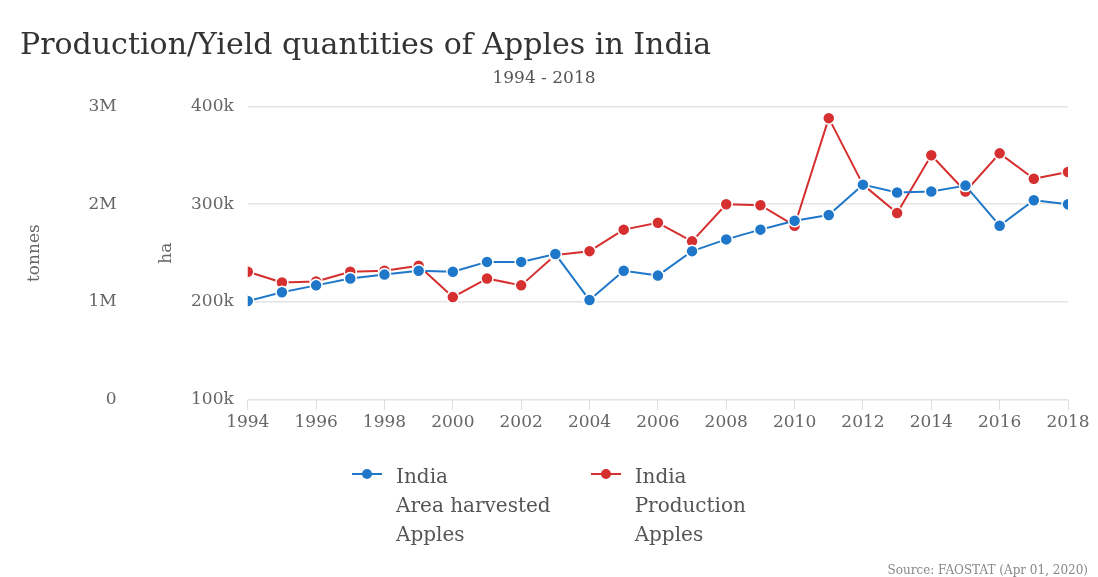  Describe the element at coordinates (32, 253) in the screenshot. I see `y2-axis-title: tonnes` at that location.